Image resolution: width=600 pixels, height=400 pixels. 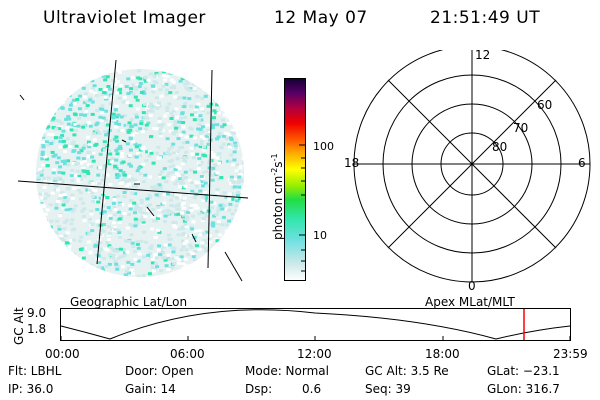 I want to click on polar-ring-60: 60, so click(x=545, y=105).